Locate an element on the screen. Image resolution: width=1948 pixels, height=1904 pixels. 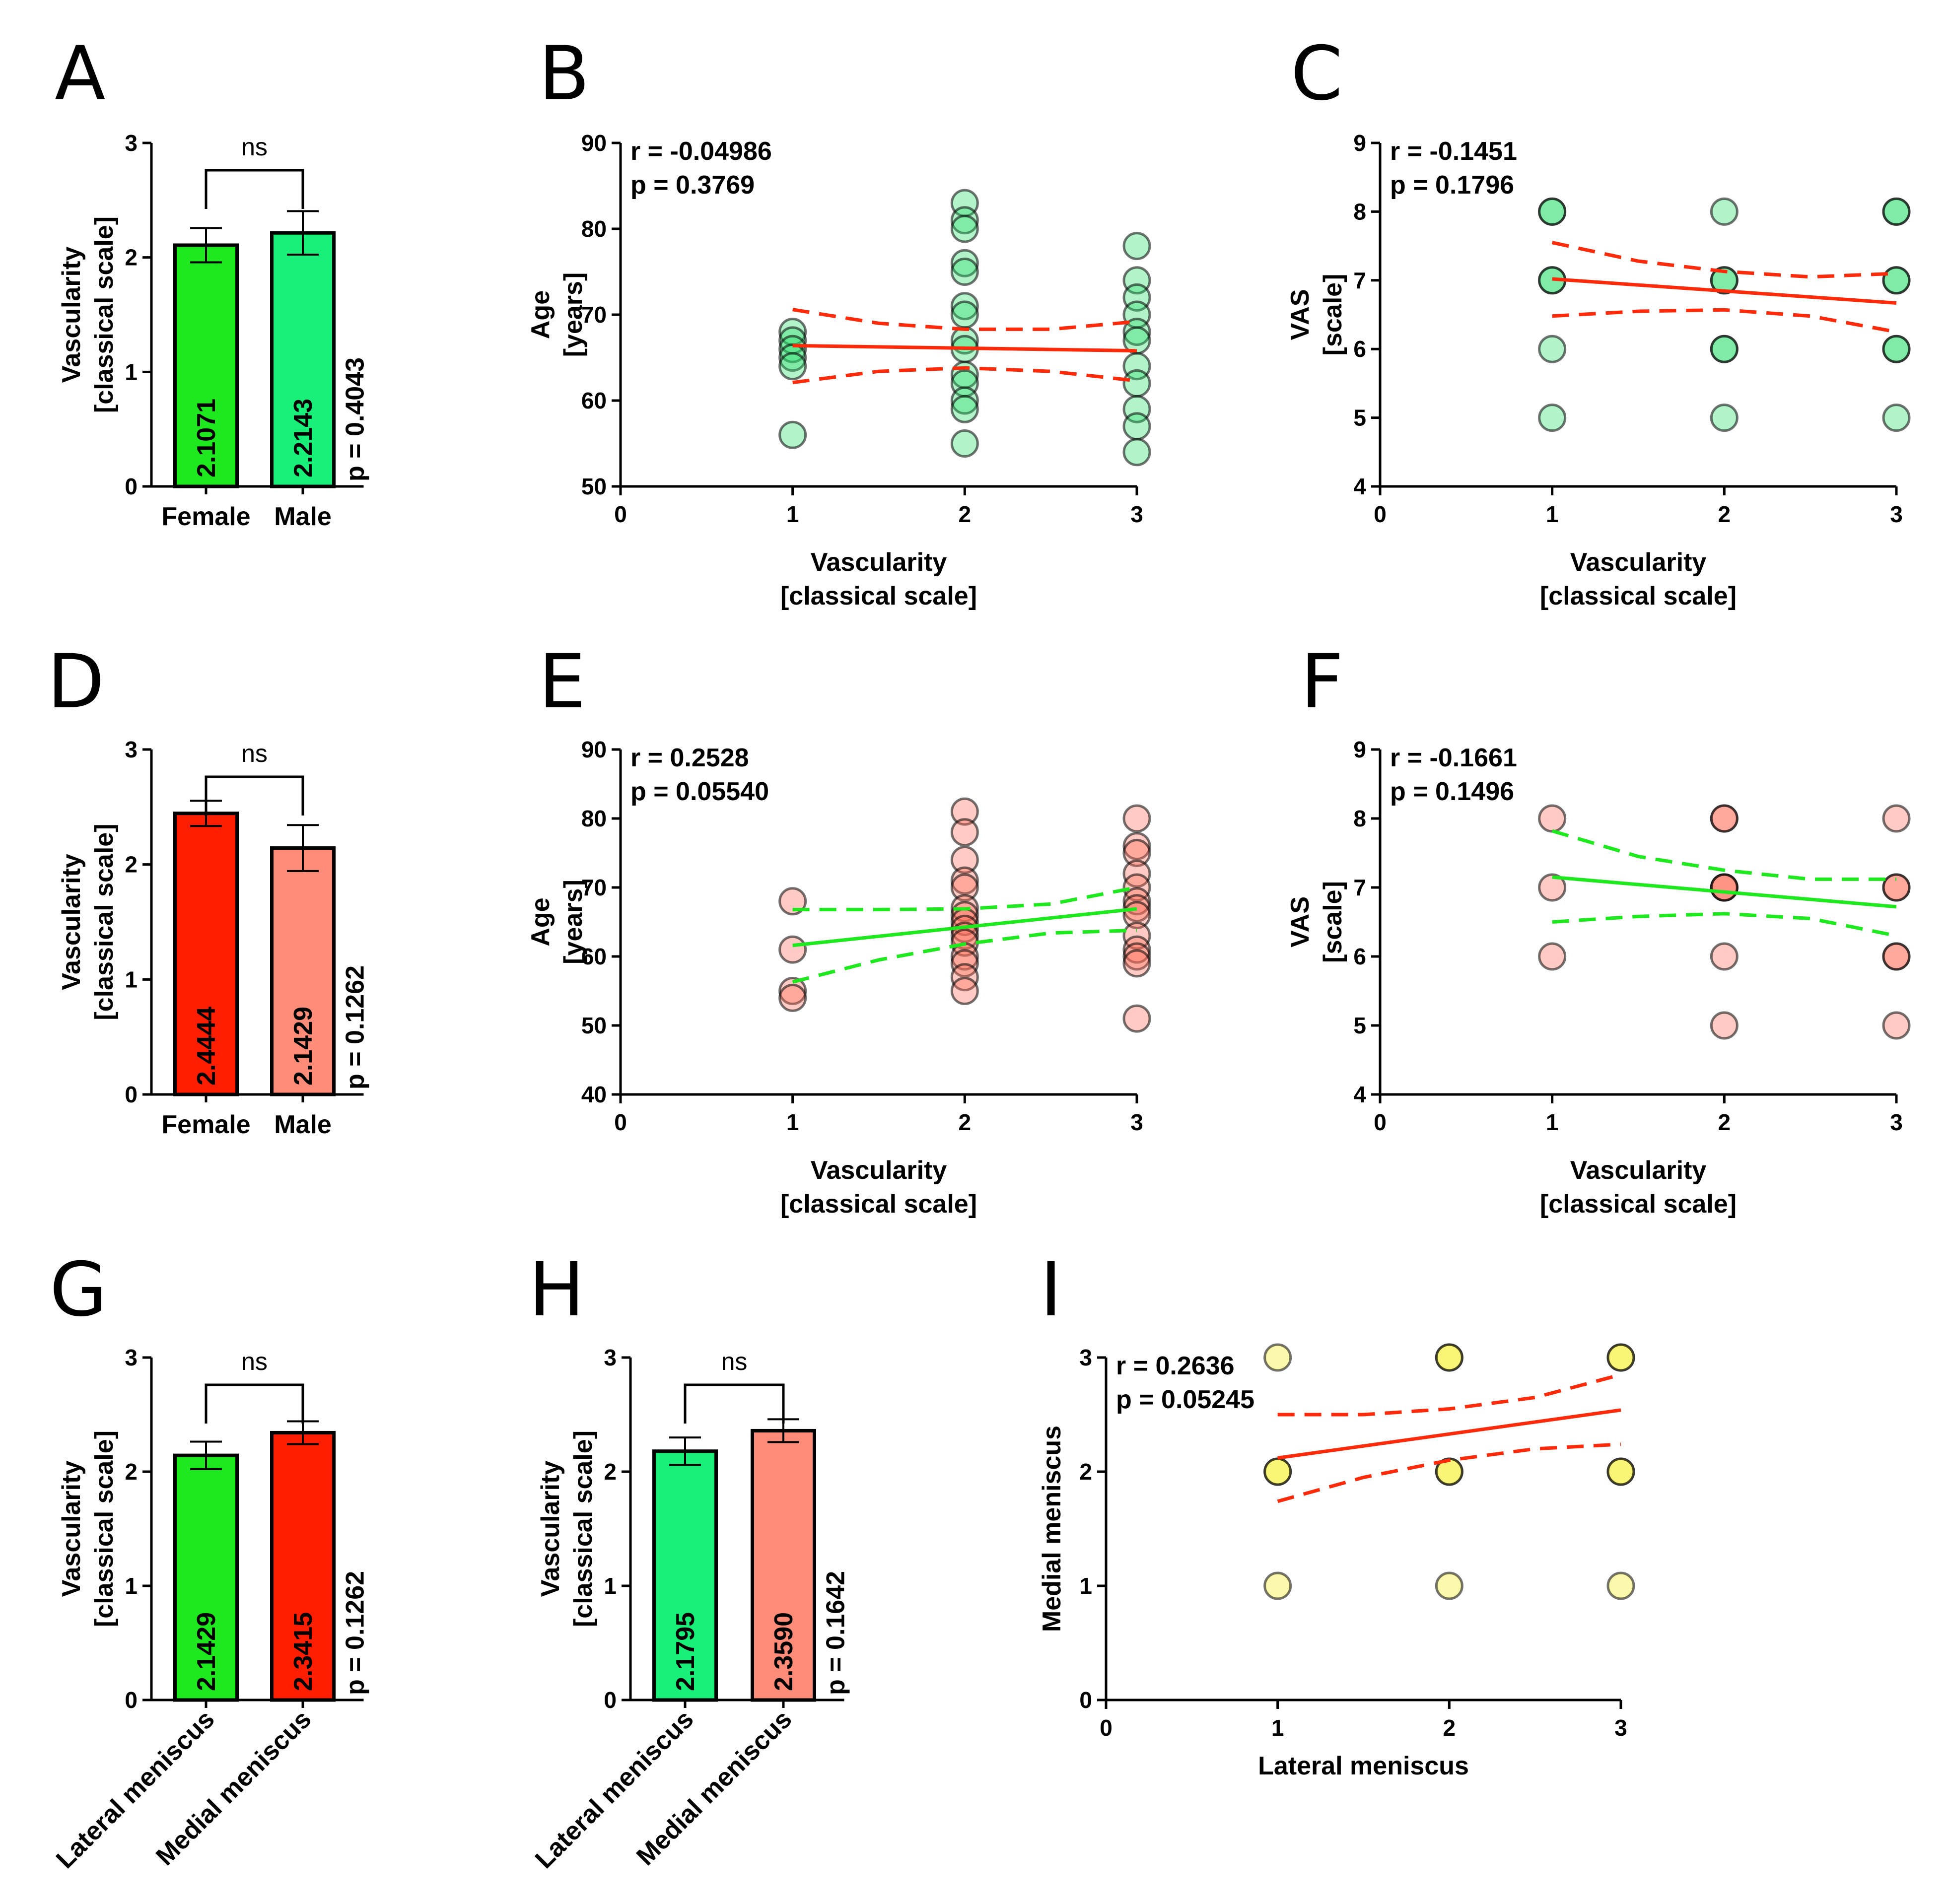
panel-label: E is located at coordinates (562, 682).